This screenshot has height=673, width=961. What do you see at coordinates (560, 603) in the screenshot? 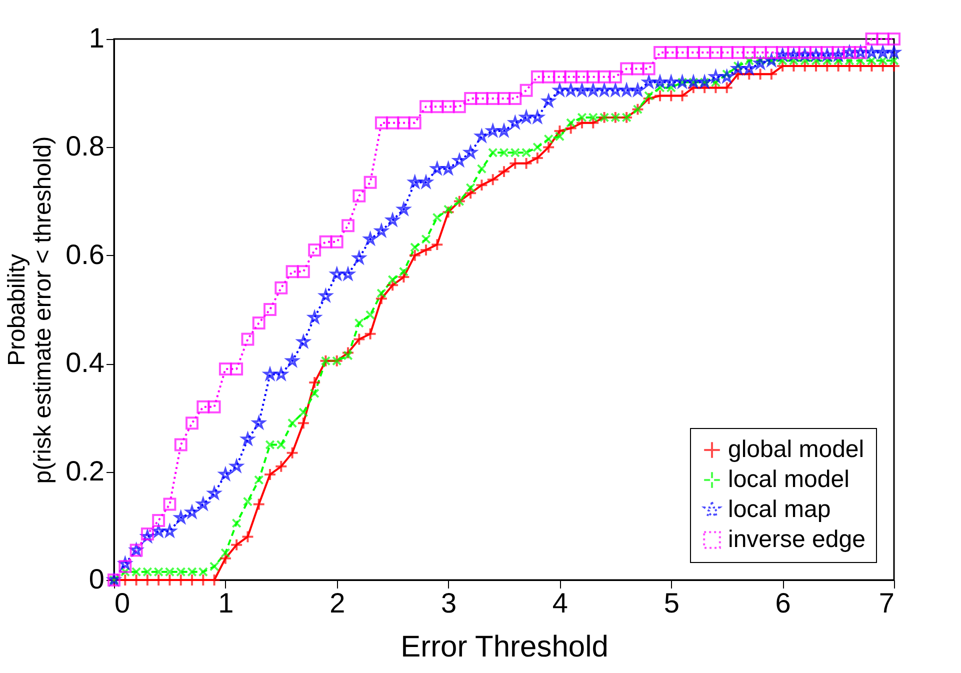
I see `x-tick-label: 4` at bounding box center [560, 603].